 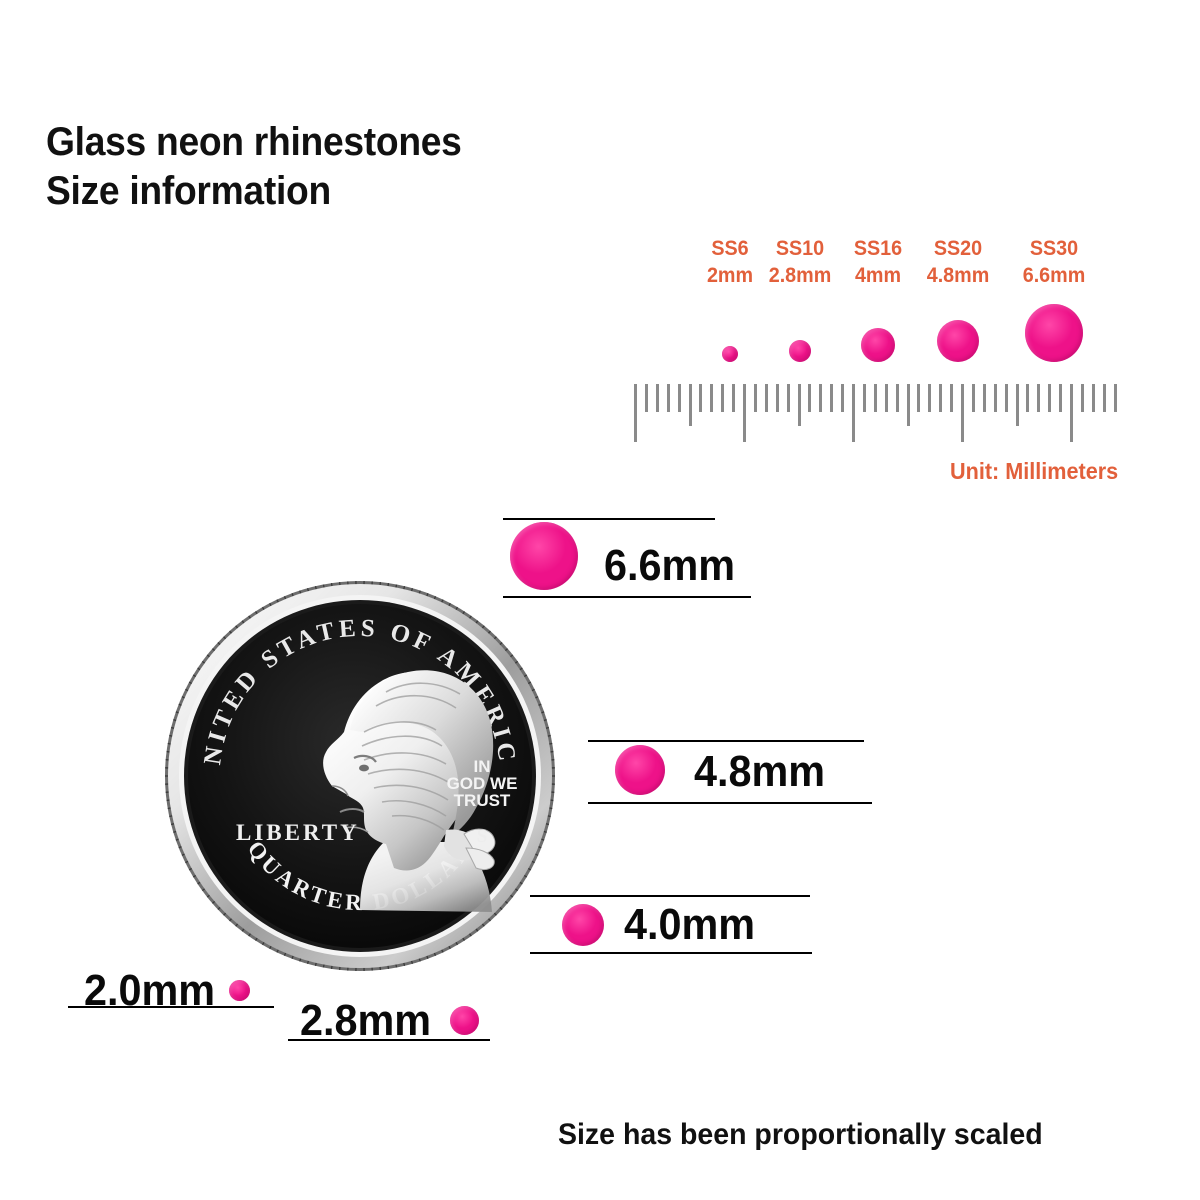 I want to click on ss-code: SS30, so click(x=1054, y=248).